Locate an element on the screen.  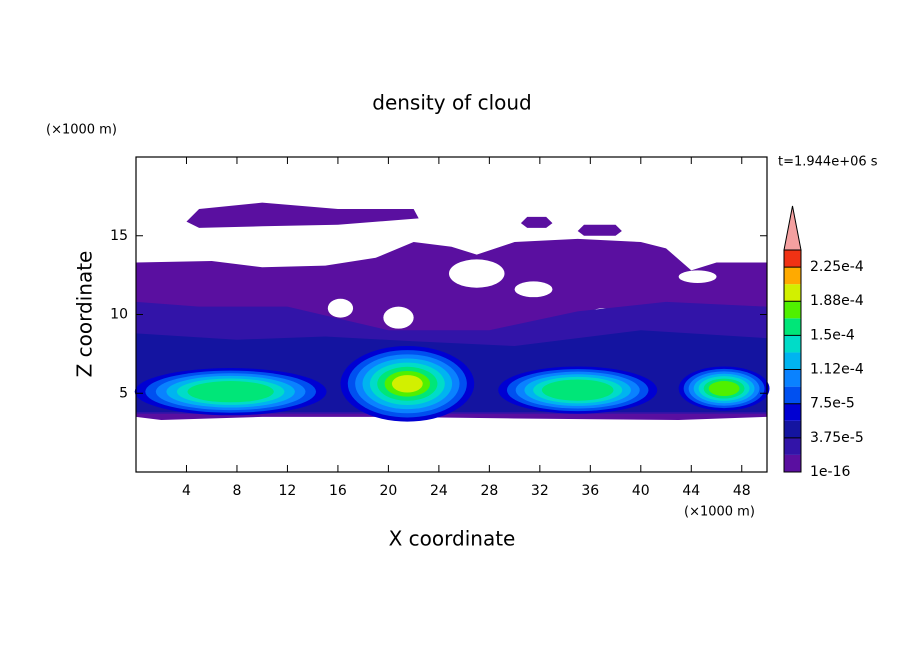
x-axis-label: X coordinate is located at coordinates (452, 539).